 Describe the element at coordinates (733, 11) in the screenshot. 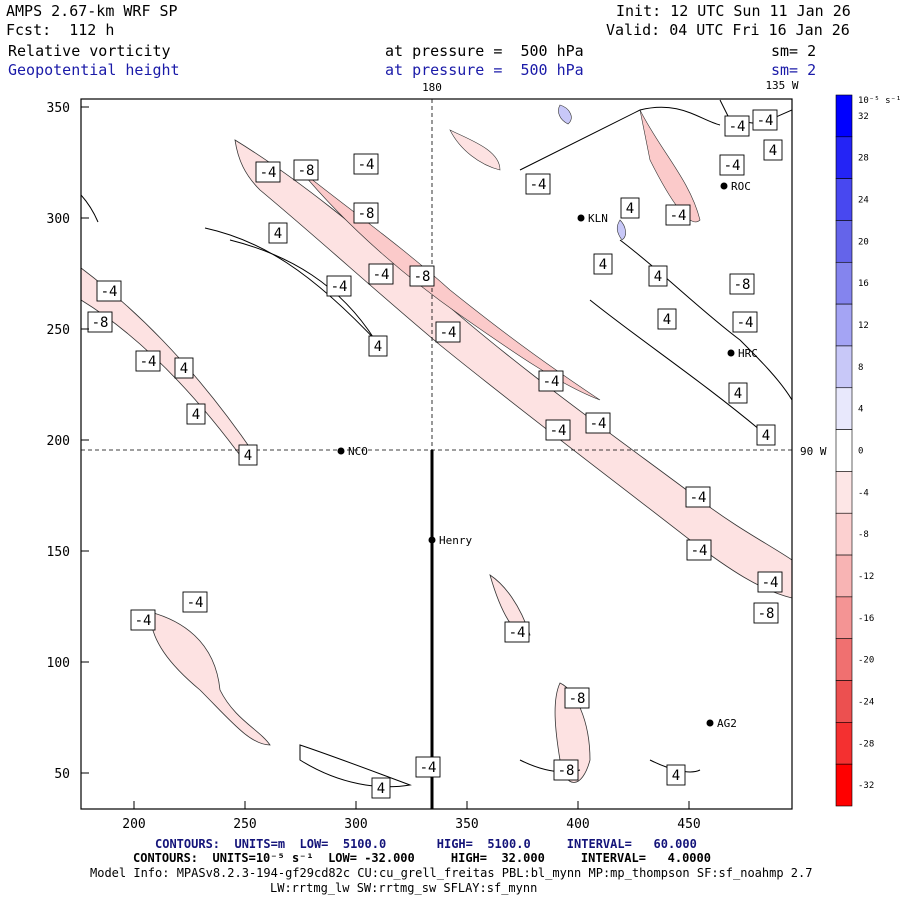

I see `init-time: Init: 12 UTC Sun 11 Jan 26` at that location.